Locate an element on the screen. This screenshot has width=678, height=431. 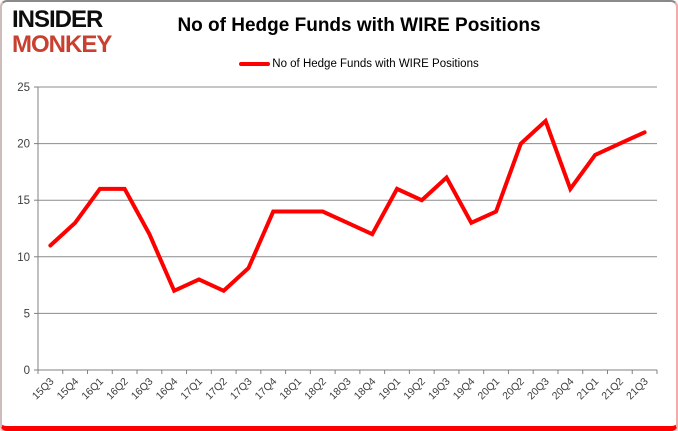
x-tick-label: 19Q1 is located at coordinates (389, 389).